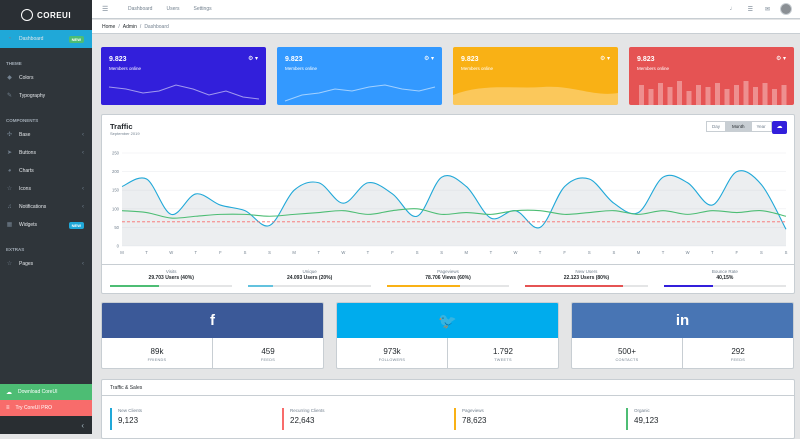 The height and width of the screenshot is (439, 800). I want to click on bell-icon: ♩, so click(732, 8).